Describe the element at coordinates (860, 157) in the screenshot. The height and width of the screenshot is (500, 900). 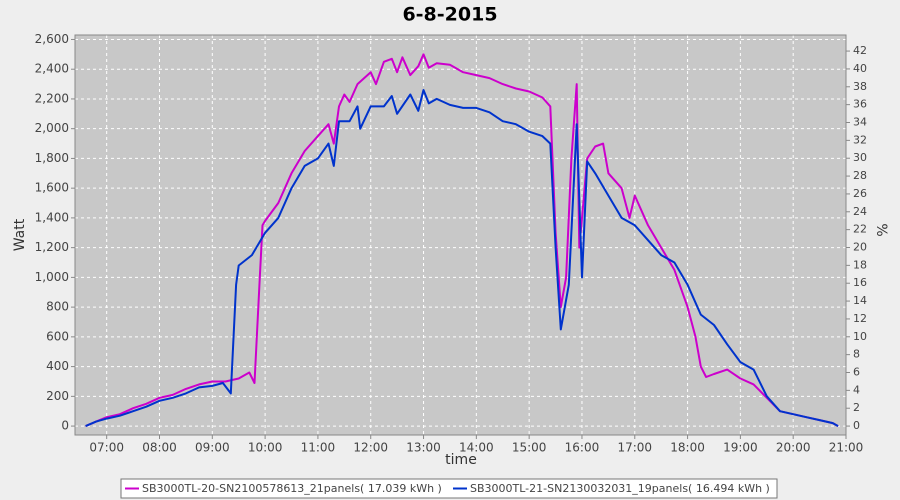
I see `y2-tick-label: 30` at that location.